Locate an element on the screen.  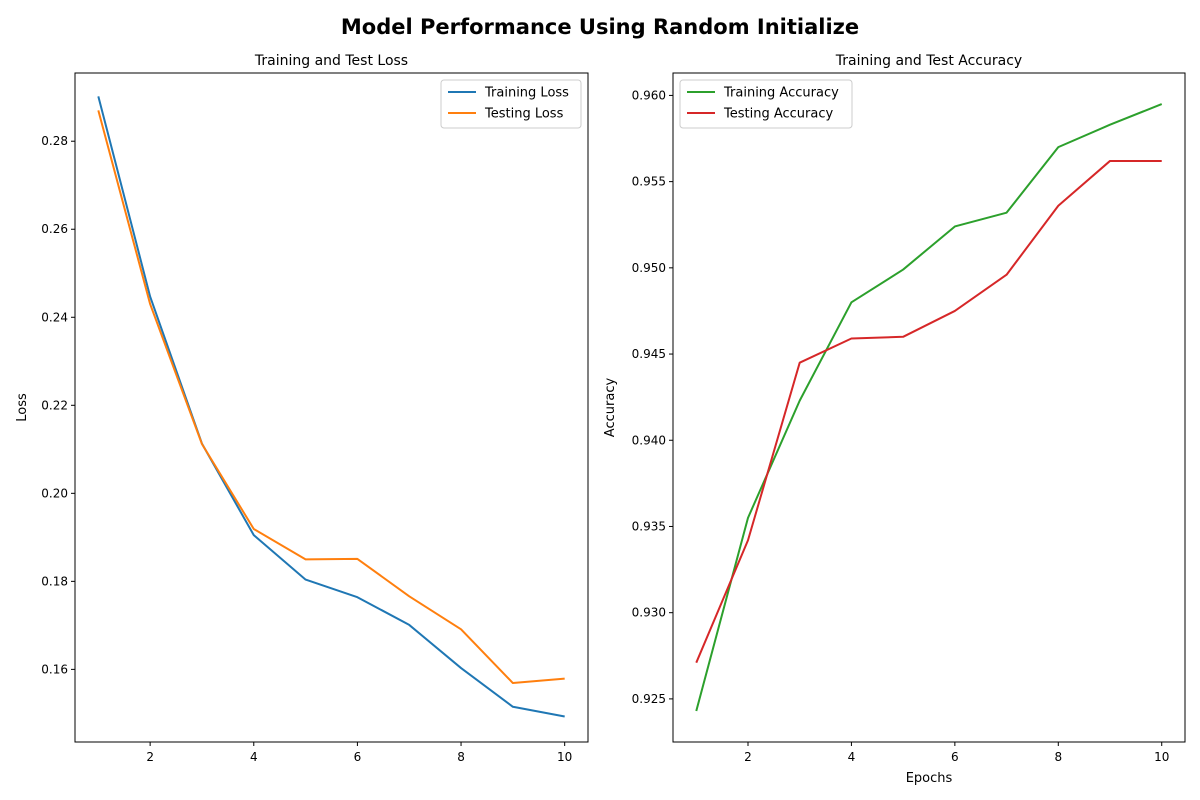
loss-y-tick-label: 0.28 is located at coordinates (54, 141).